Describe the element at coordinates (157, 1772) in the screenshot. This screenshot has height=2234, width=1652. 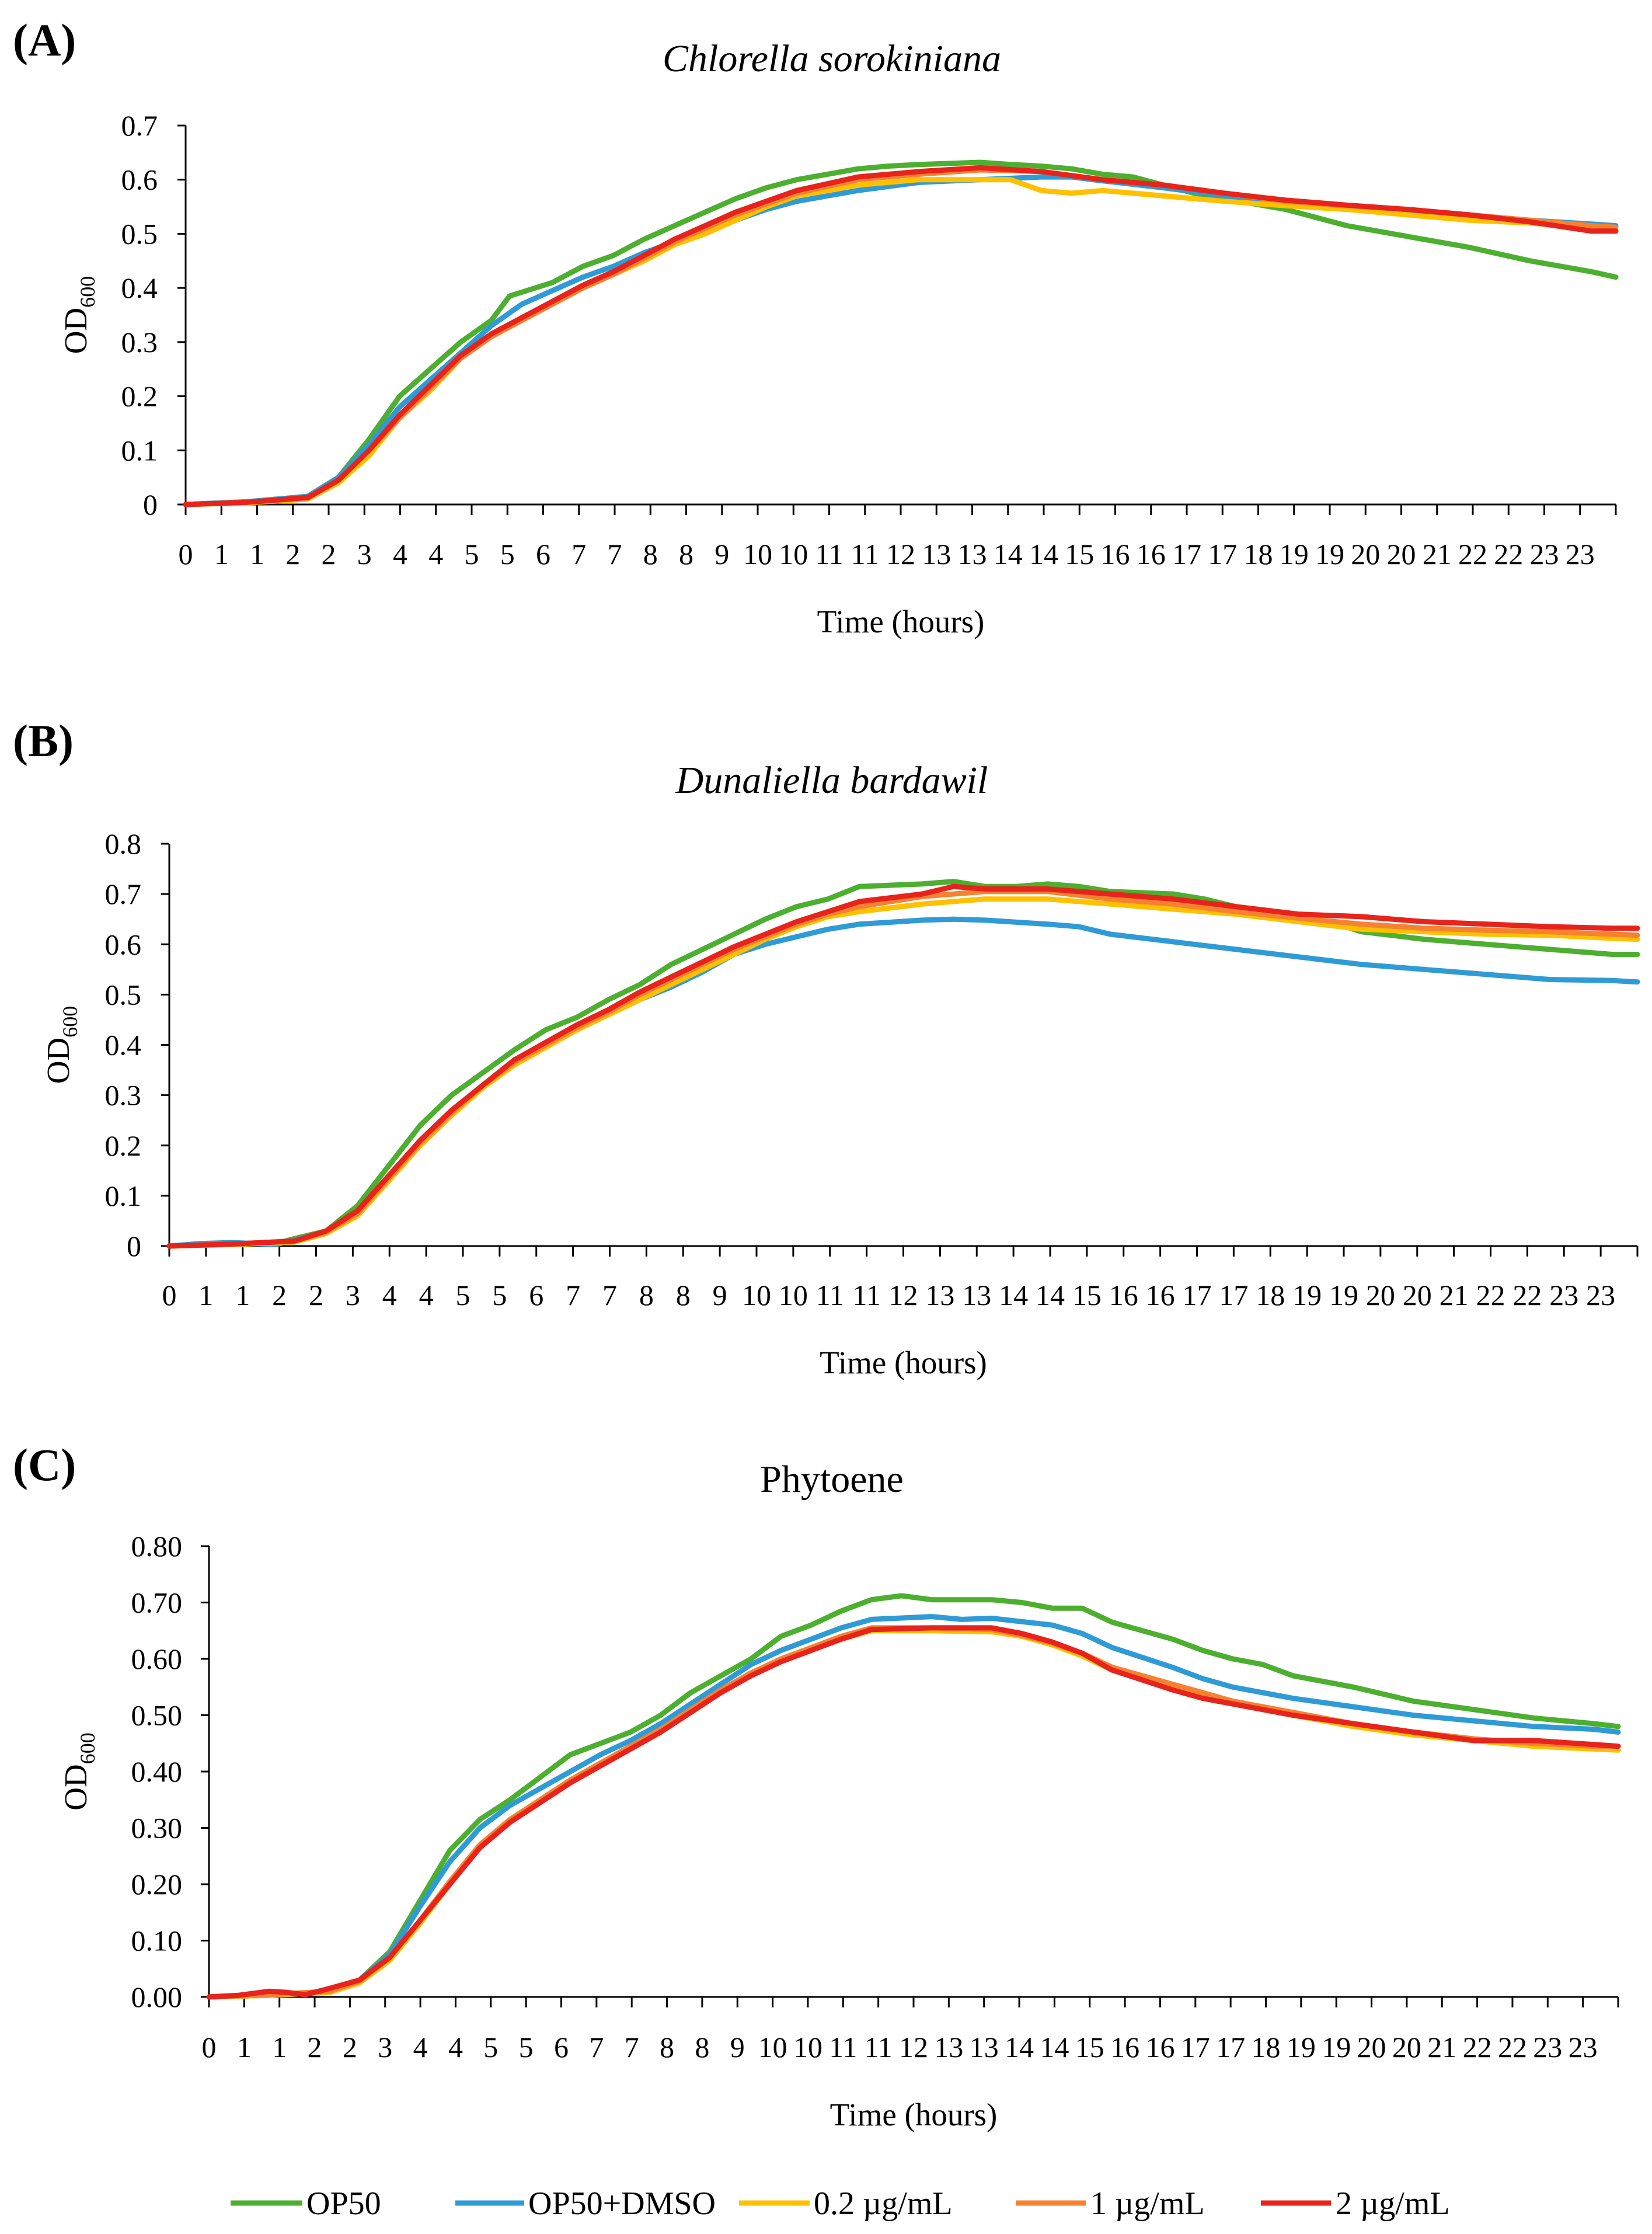
I see `y-tick-label: 0.40` at that location.